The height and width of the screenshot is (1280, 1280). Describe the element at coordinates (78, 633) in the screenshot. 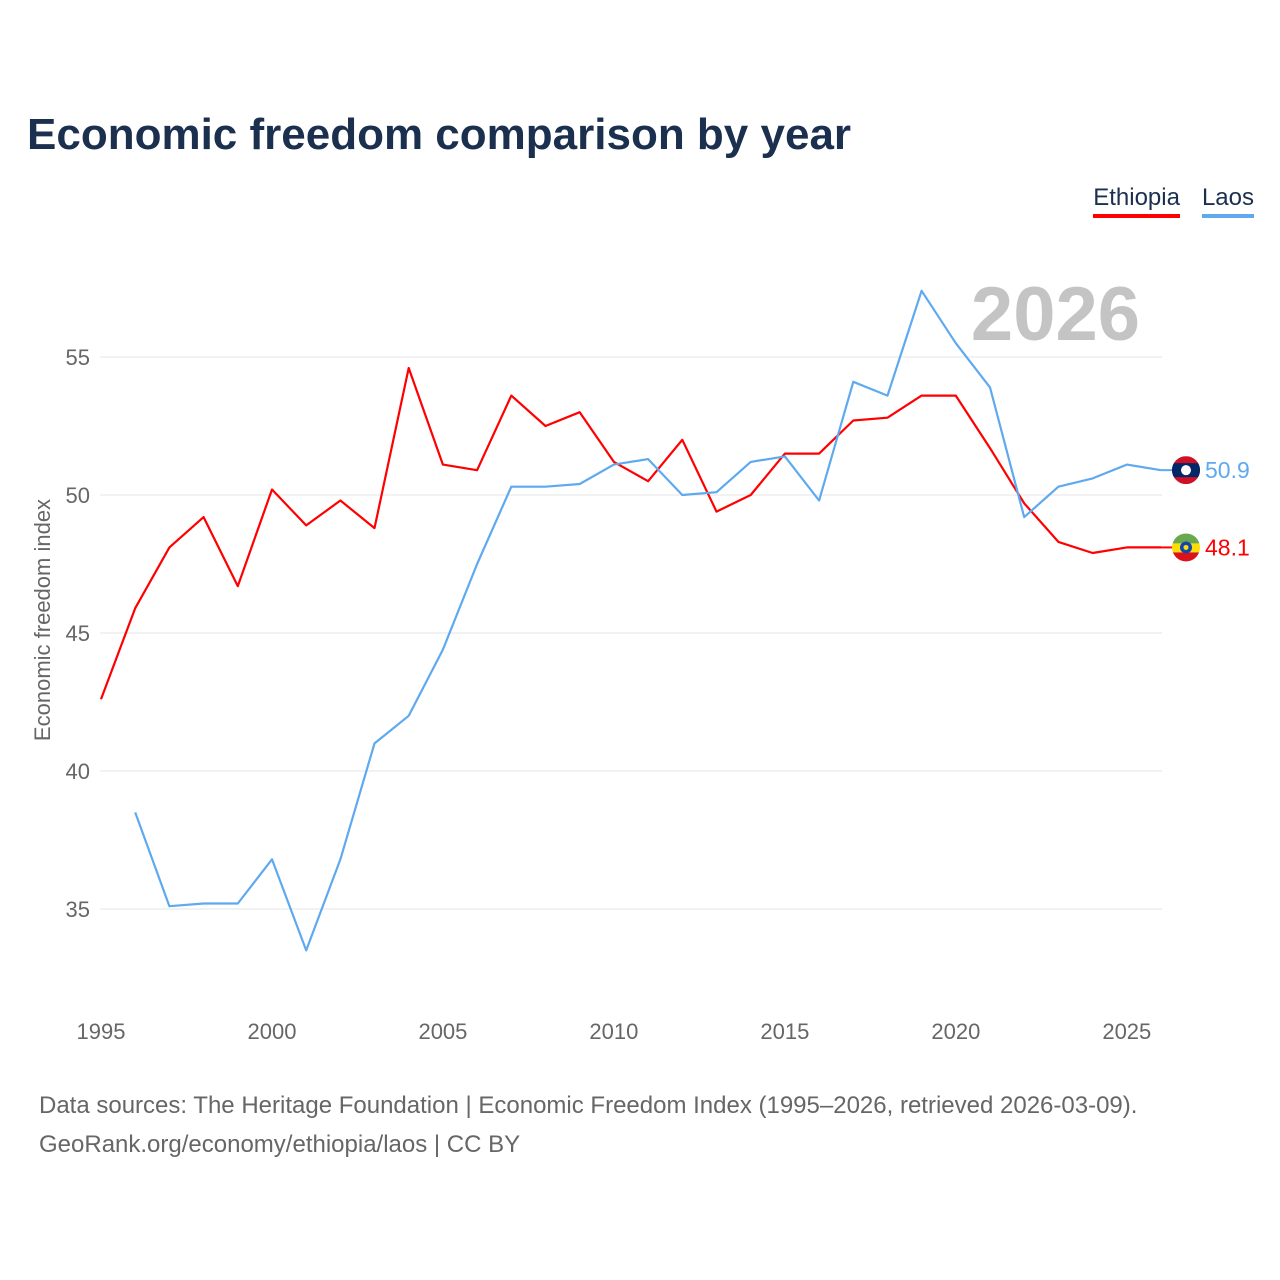

I see `y-tick-label: 45` at that location.